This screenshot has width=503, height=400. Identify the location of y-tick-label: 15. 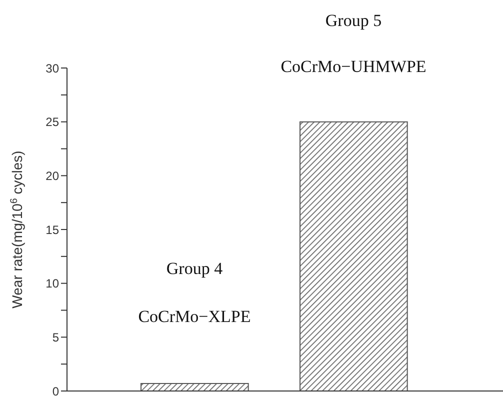
(53, 229).